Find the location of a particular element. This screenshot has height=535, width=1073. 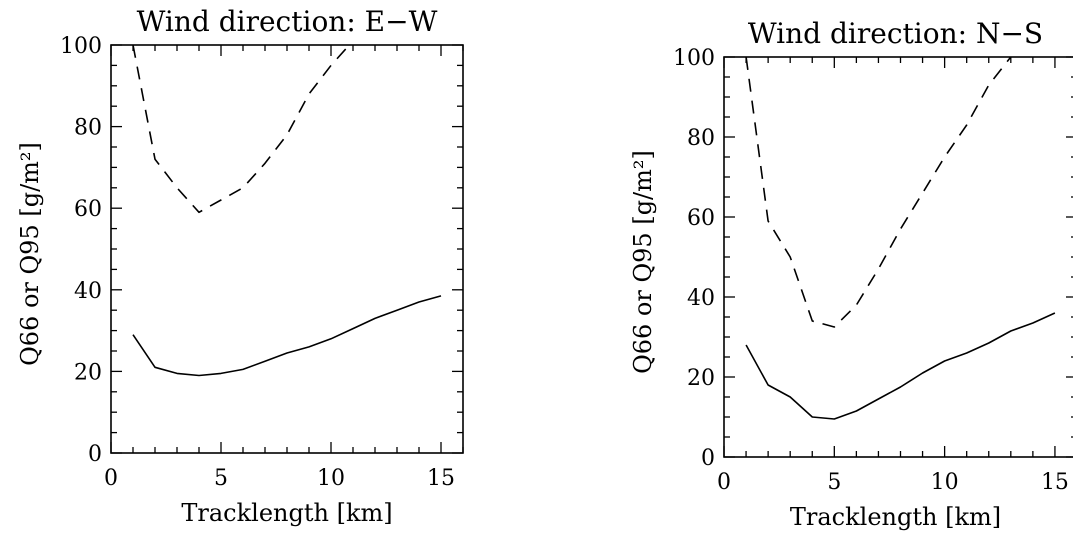

chart-title: Wind direction: E−W is located at coordinates (287, 21).